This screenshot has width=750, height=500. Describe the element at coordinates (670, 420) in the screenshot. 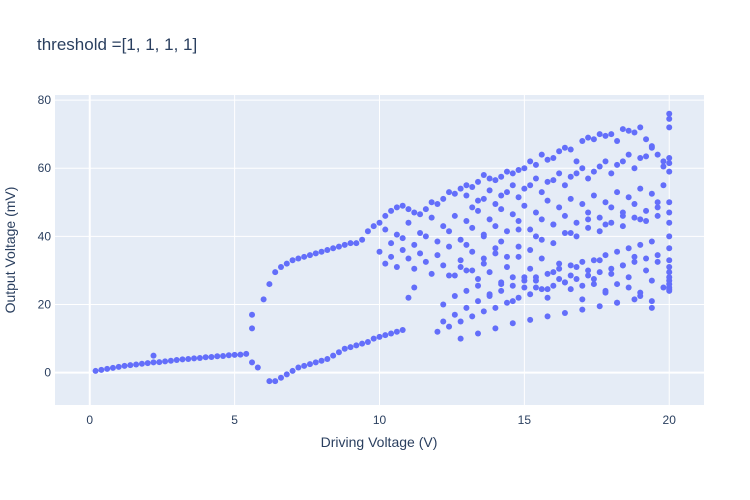

I see `x-tick-label: 20` at that location.